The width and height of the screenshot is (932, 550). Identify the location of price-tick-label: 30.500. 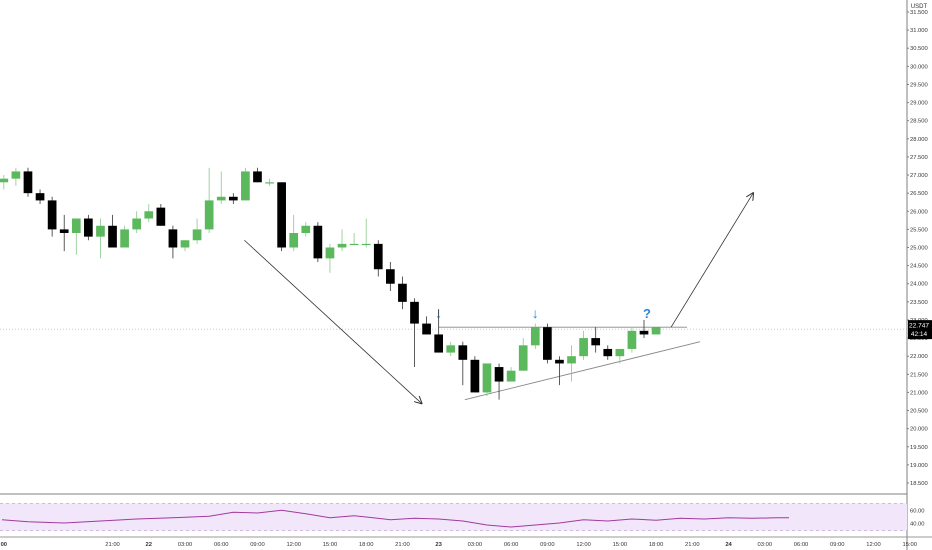
(919, 49).